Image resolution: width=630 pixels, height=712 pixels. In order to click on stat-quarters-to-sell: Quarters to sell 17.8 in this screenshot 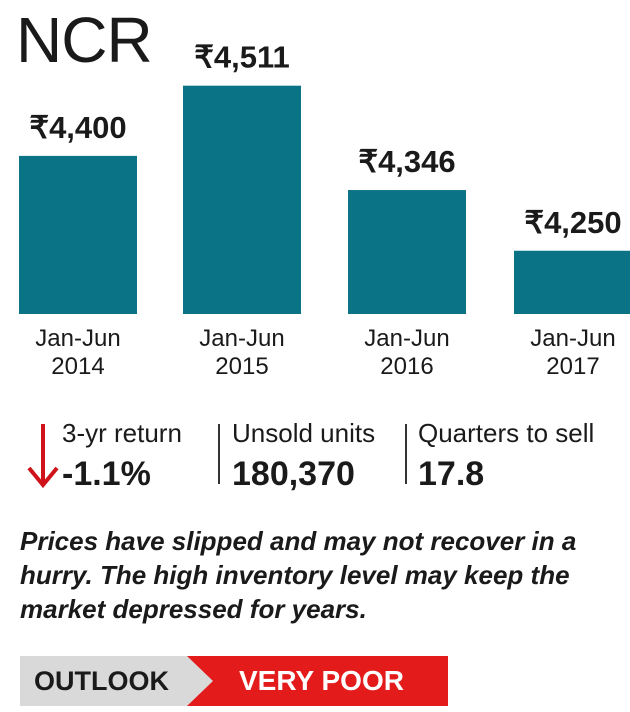, I will do `click(506, 456)`.